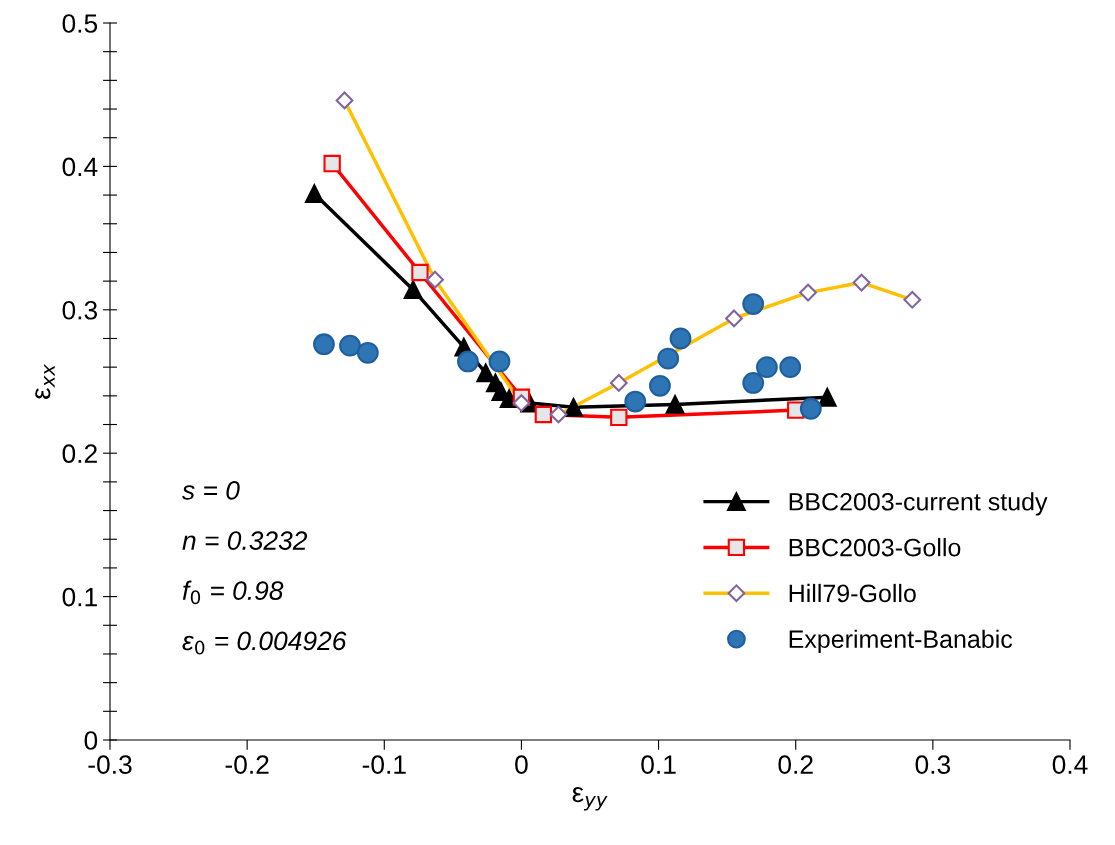 The width and height of the screenshot is (1115, 845). I want to click on x-tick-label: 0.1, so click(658, 764).